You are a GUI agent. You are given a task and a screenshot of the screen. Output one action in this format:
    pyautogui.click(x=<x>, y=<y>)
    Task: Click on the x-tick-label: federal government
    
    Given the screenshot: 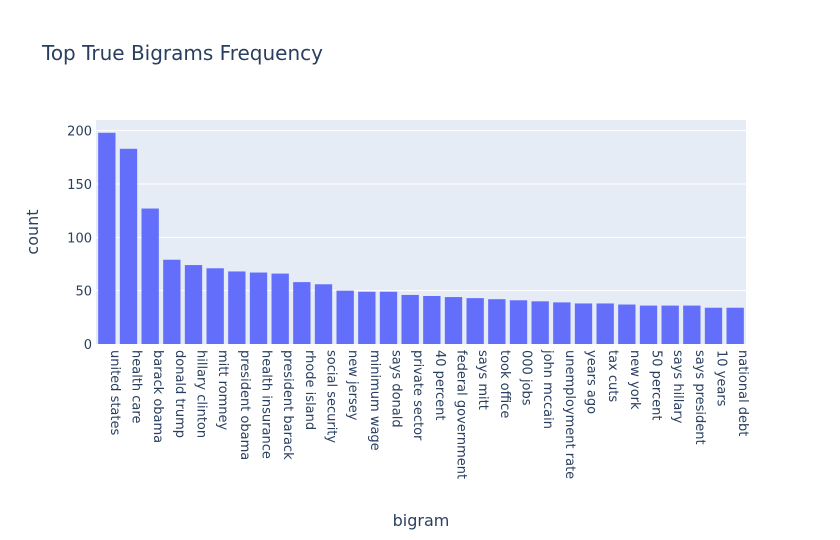 What is the action you would take?
    pyautogui.click(x=461, y=414)
    